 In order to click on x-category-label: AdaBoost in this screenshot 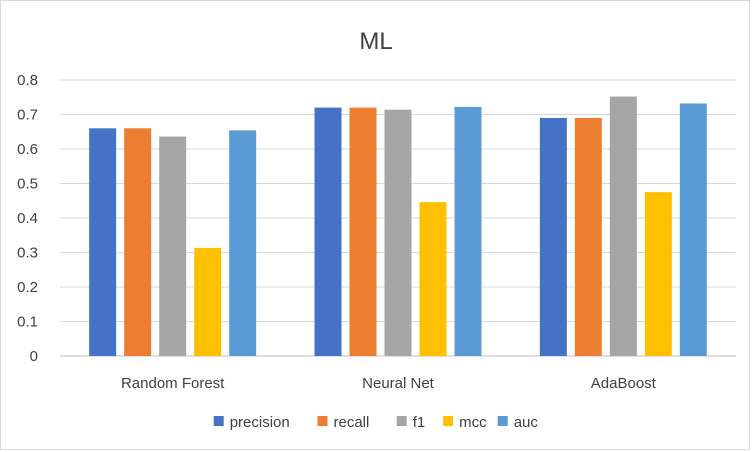, I will do `click(624, 383)`.